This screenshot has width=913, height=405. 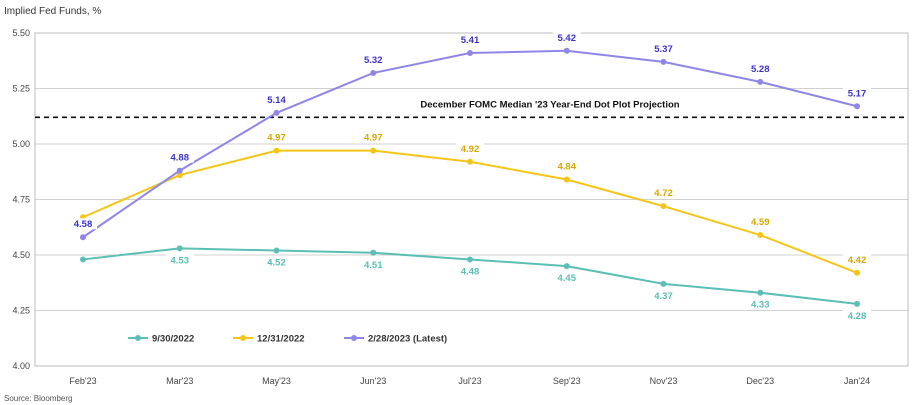 I want to click on x-tick-label: Jun'23, so click(x=373, y=381).